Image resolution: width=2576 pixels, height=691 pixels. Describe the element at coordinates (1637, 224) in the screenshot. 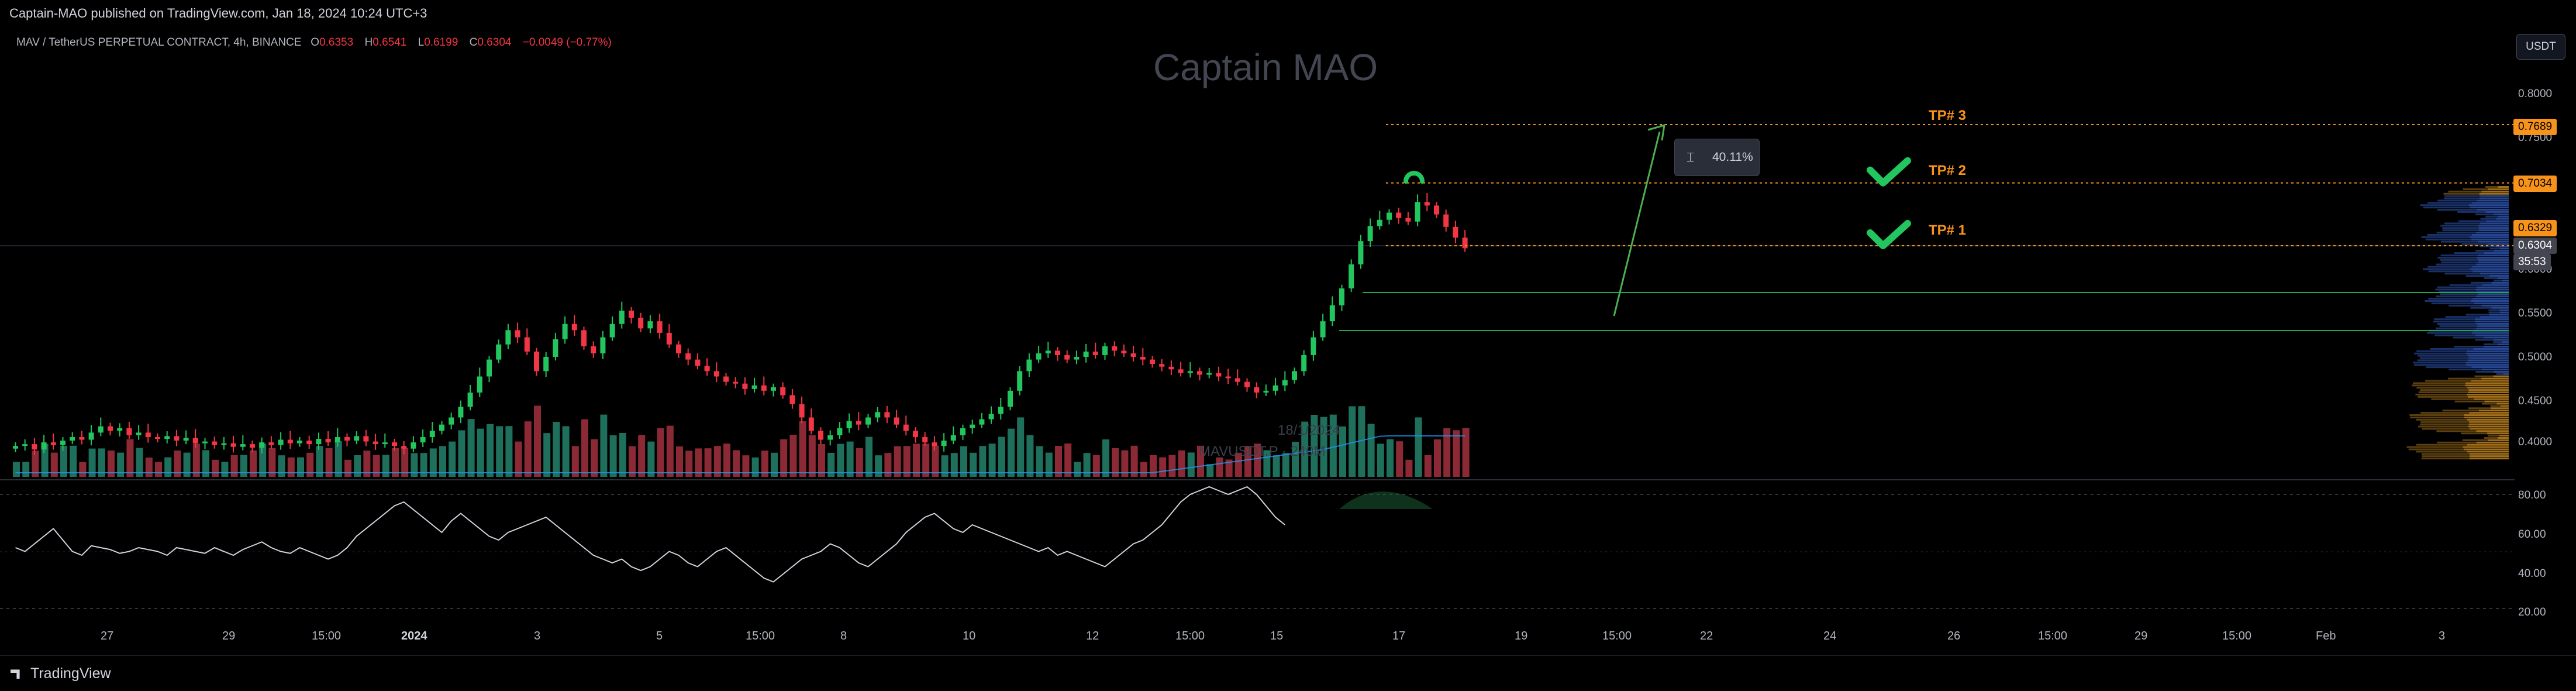

I see `projection-arrow-line` at that location.